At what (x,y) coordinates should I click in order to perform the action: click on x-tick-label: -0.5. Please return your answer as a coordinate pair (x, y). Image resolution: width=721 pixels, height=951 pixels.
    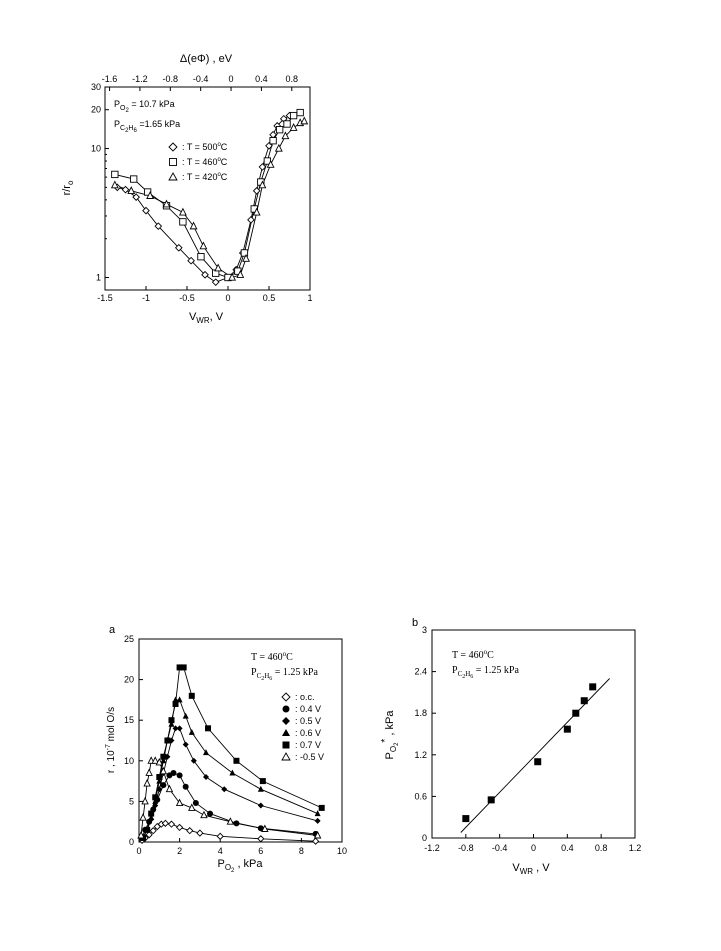
    Looking at the image, I should click on (187, 298).